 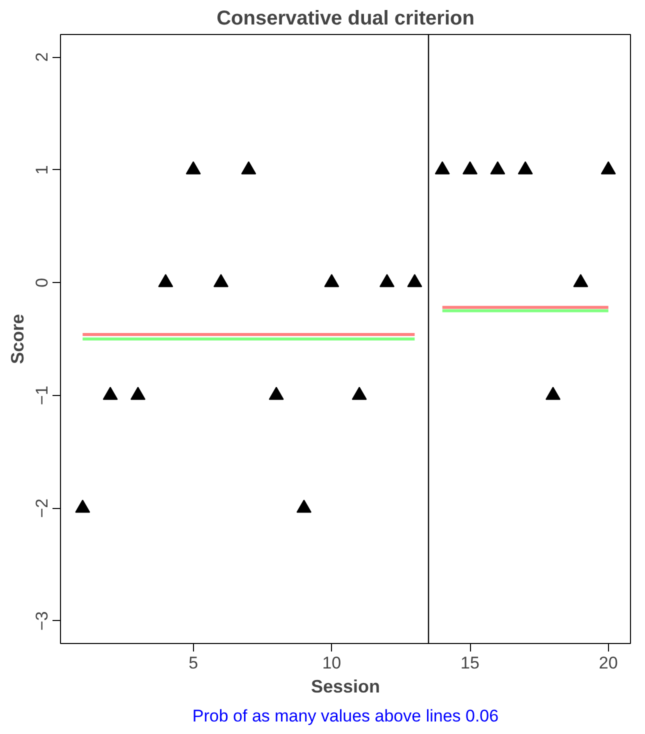 What do you see at coordinates (332, 663) in the screenshot?
I see `x-tick-label: 10` at bounding box center [332, 663].